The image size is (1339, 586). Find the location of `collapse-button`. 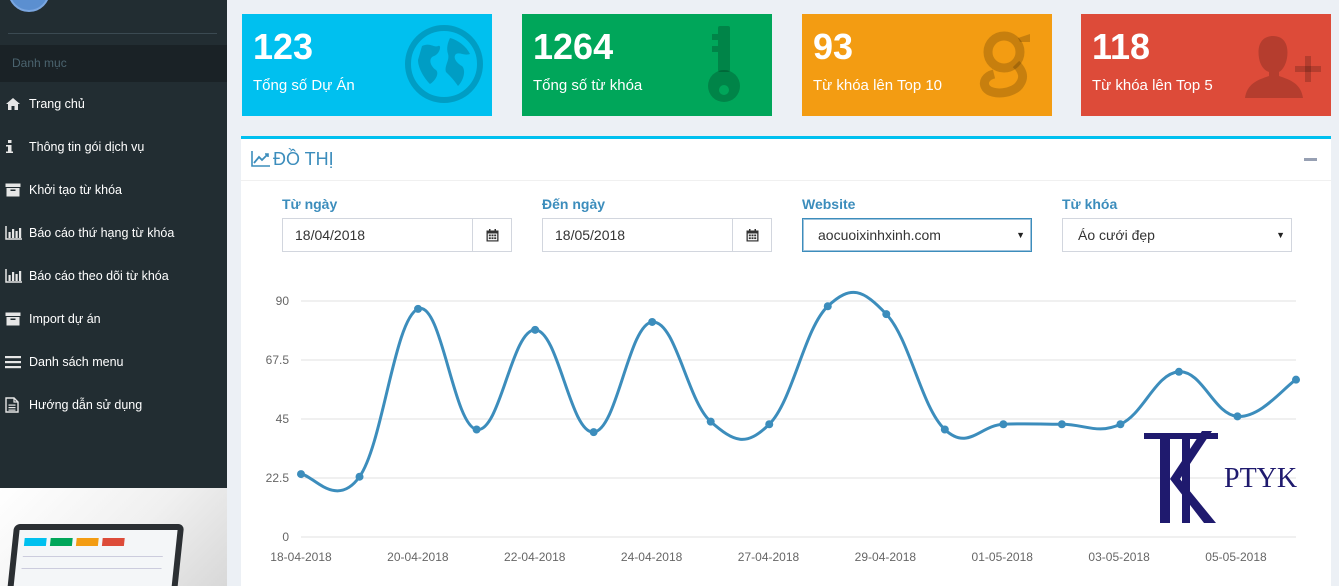

collapse-button is located at coordinates (1311, 159).